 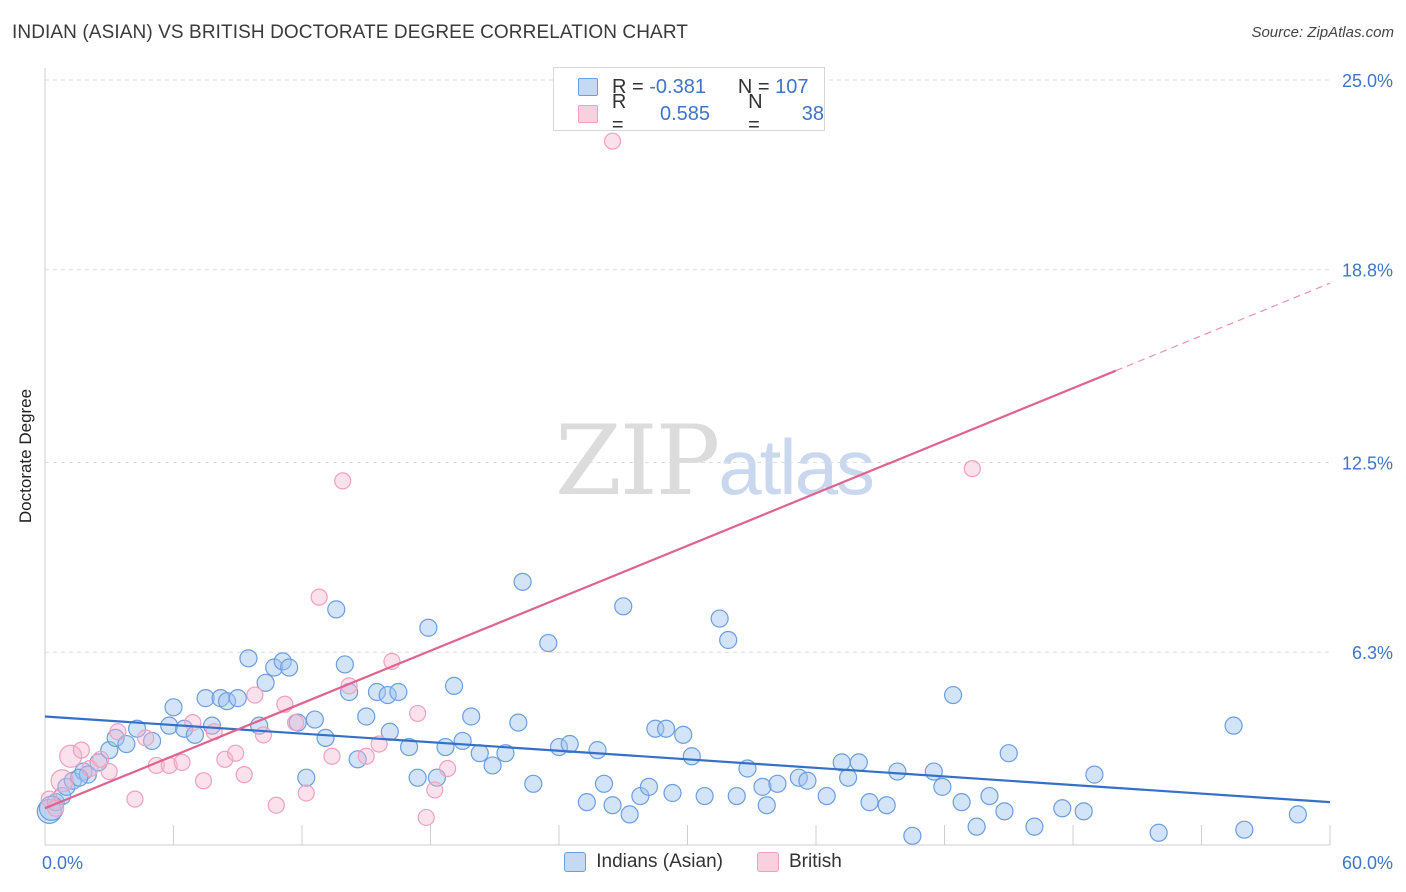 I want to click on trend-line-british-extension, so click(x=1223, y=327).